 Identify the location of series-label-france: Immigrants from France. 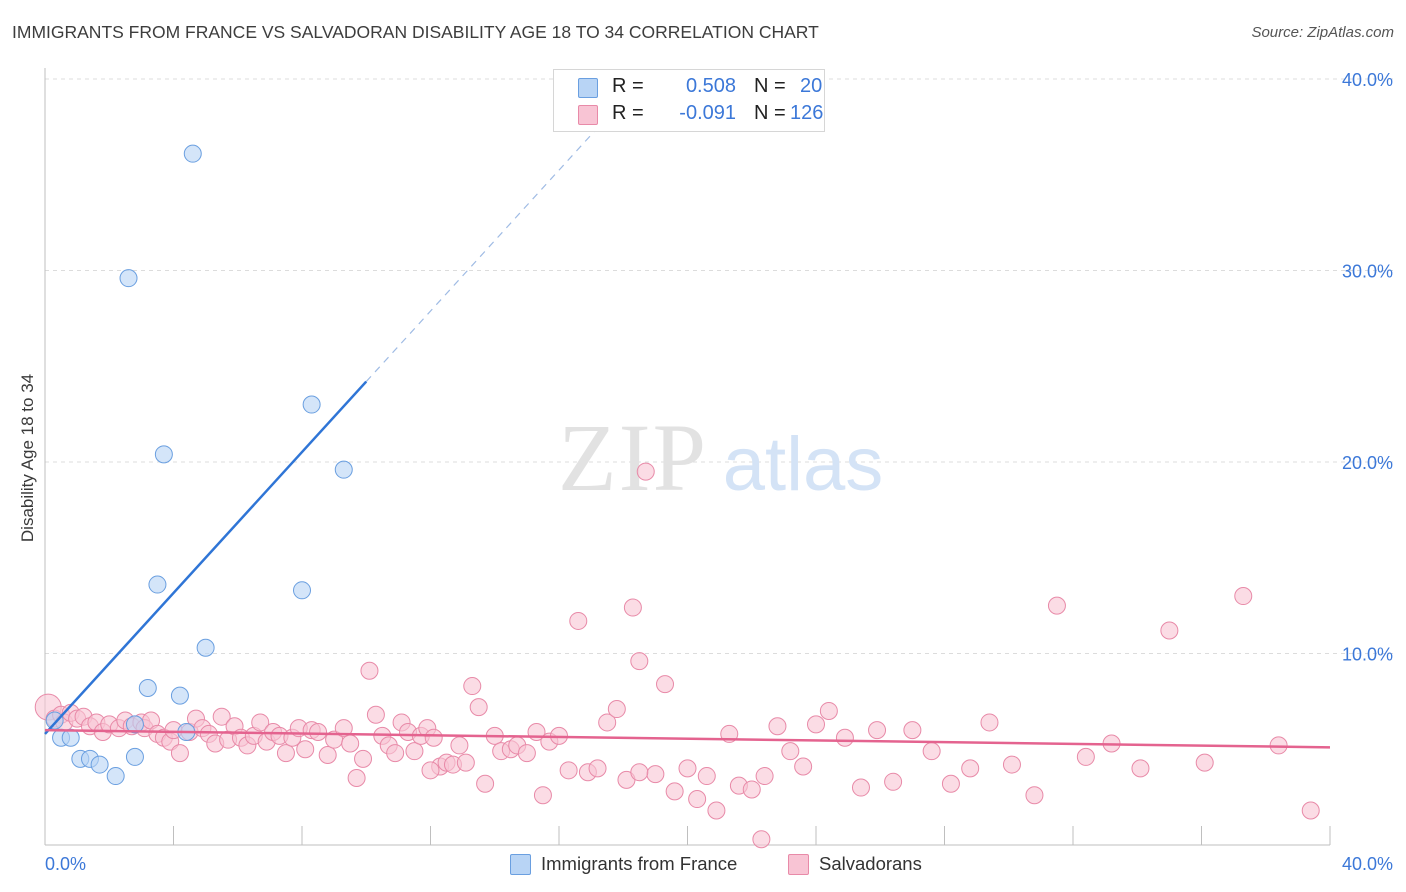
(639, 863).